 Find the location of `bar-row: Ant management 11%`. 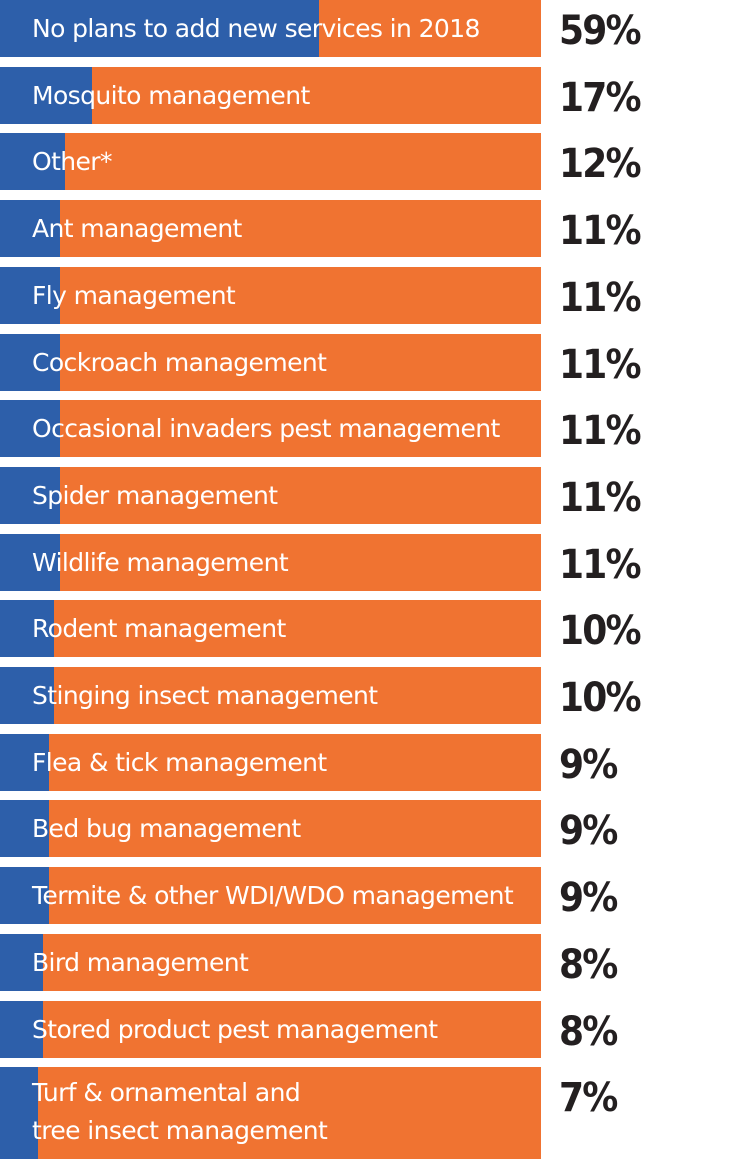

bar-row: Ant management 11% is located at coordinates (365, 229).